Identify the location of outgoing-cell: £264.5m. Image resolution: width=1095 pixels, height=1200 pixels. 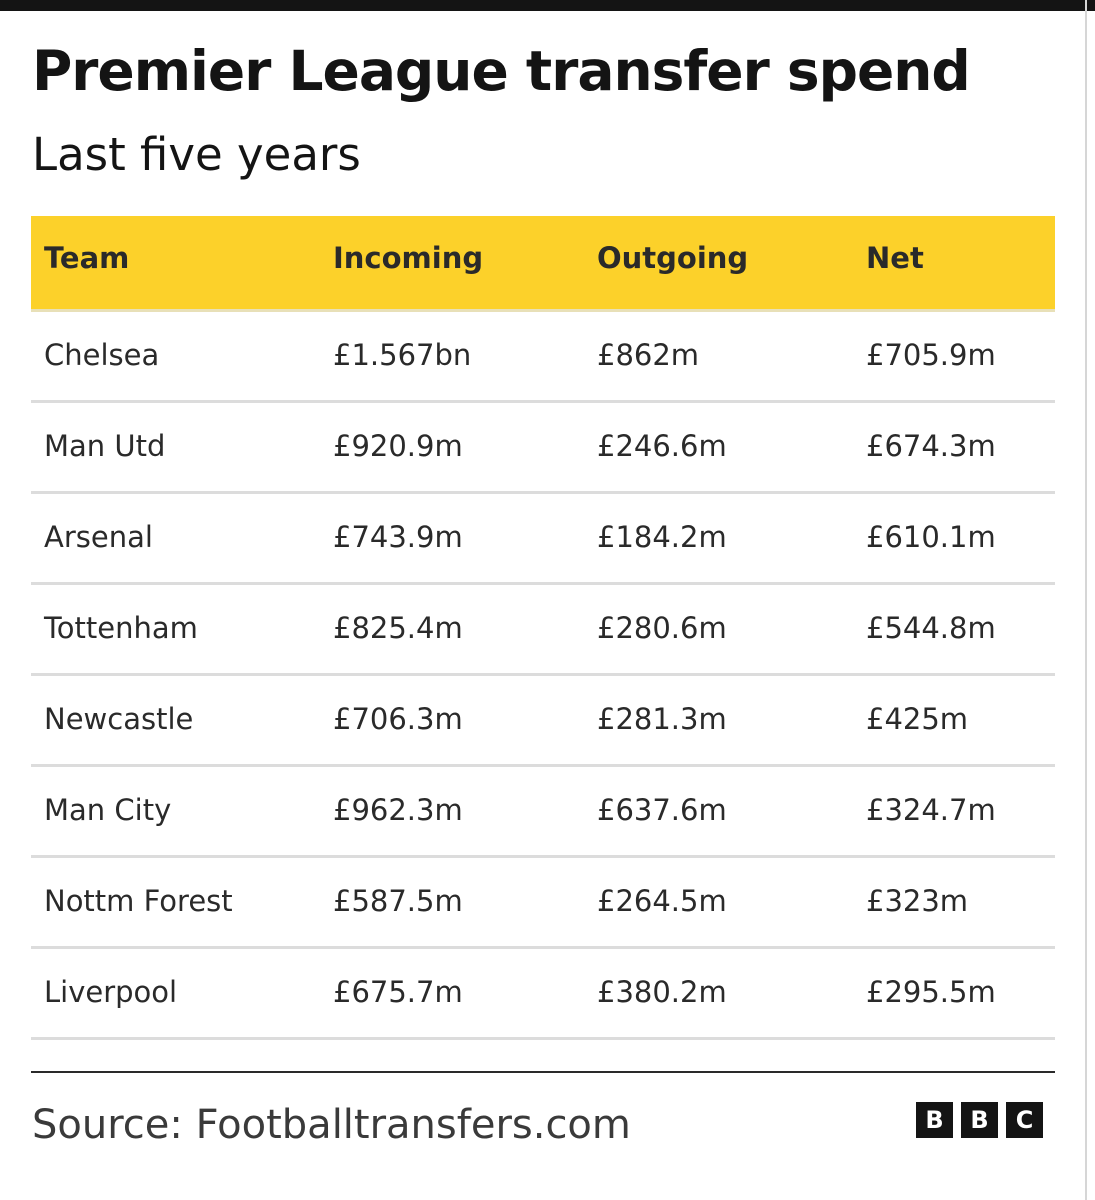
(662, 901).